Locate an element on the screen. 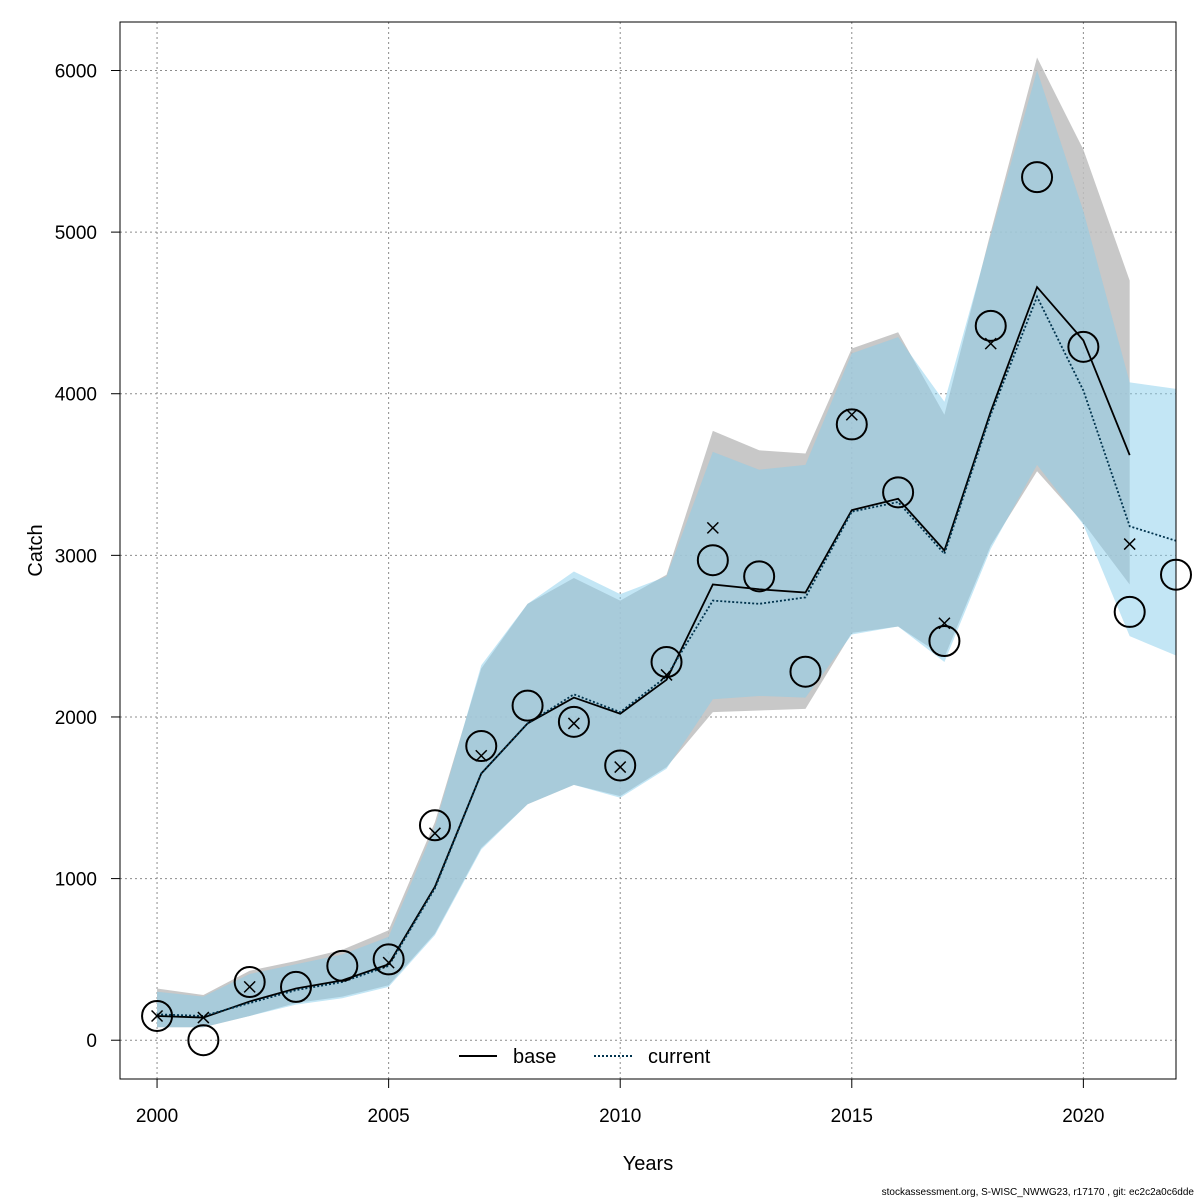 The image size is (1200, 1200). observed-cross-base-2015 is located at coordinates (851, 414).